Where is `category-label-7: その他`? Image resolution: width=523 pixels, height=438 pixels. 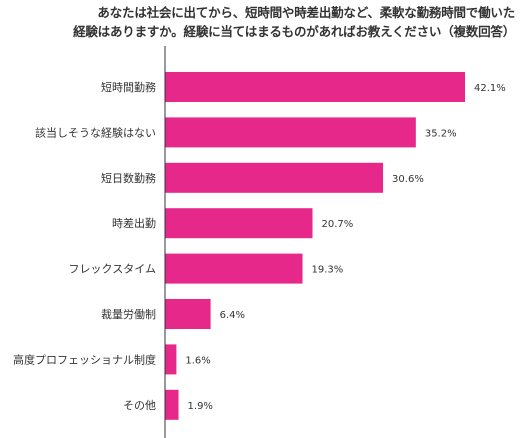
category-label-7: その他 is located at coordinates (139, 405).